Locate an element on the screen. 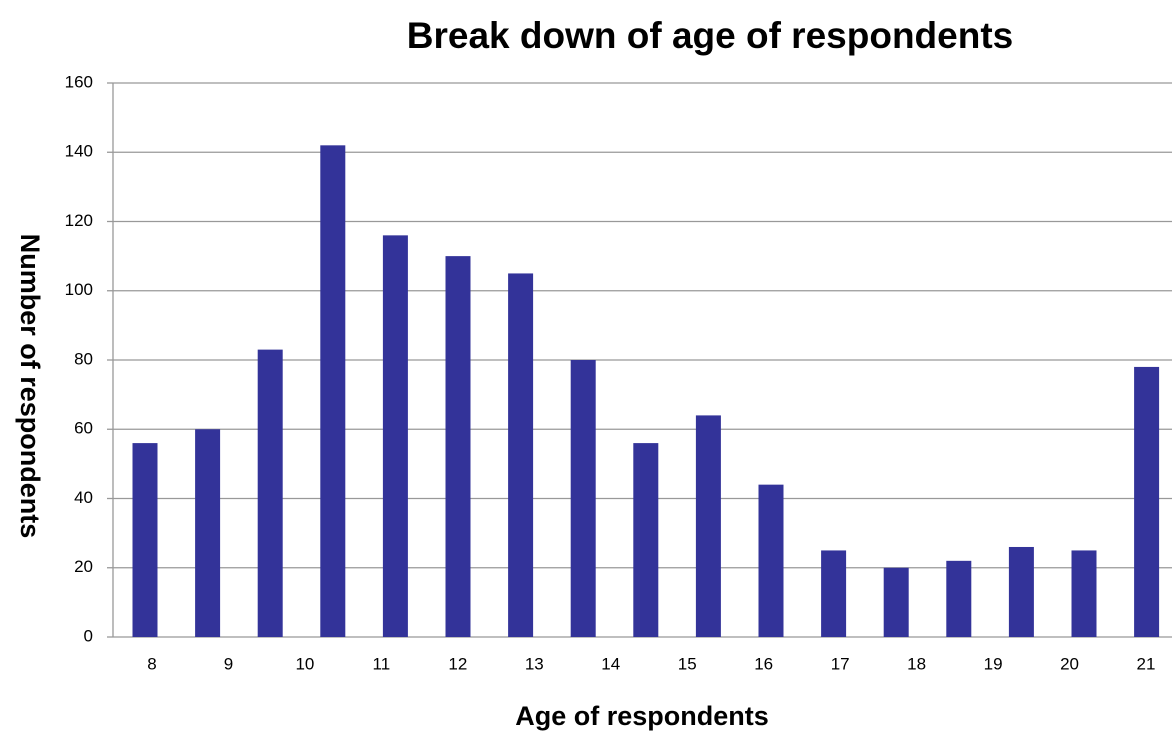  x-tick-label: 14 is located at coordinates (610, 663).